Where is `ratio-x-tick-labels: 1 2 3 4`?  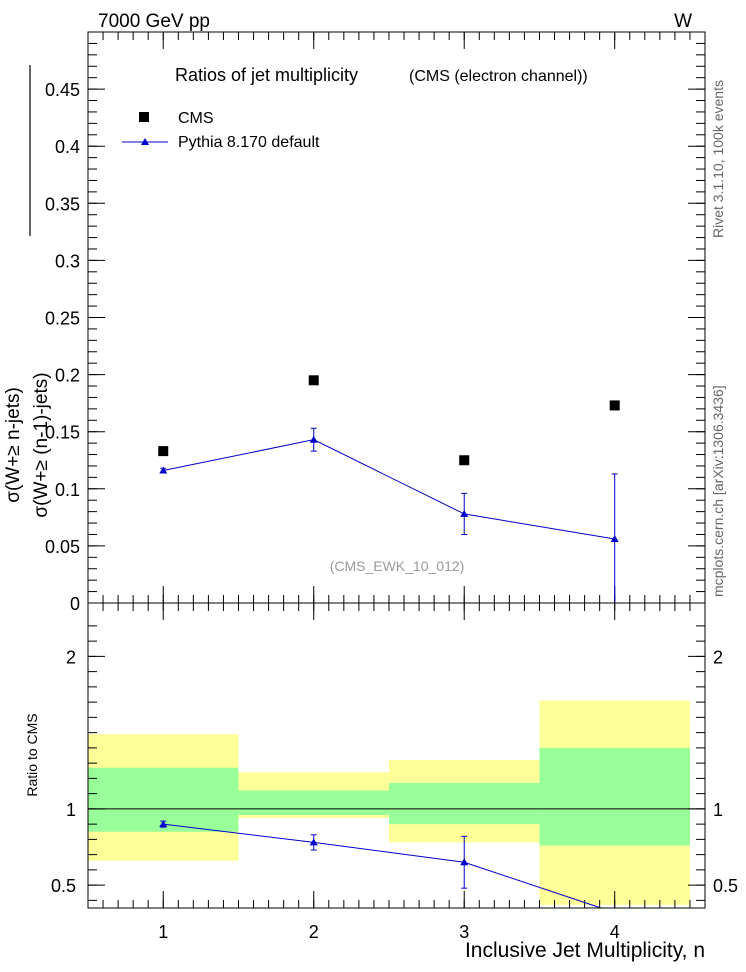 ratio-x-tick-labels: 1 2 3 4 is located at coordinates (388, 932).